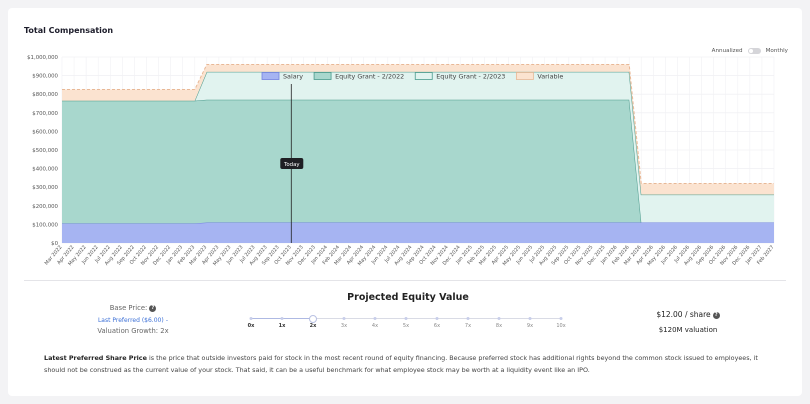  Describe the element at coordinates (69, 30) in the screenshot. I see `page-title: Total Compensation` at that location.